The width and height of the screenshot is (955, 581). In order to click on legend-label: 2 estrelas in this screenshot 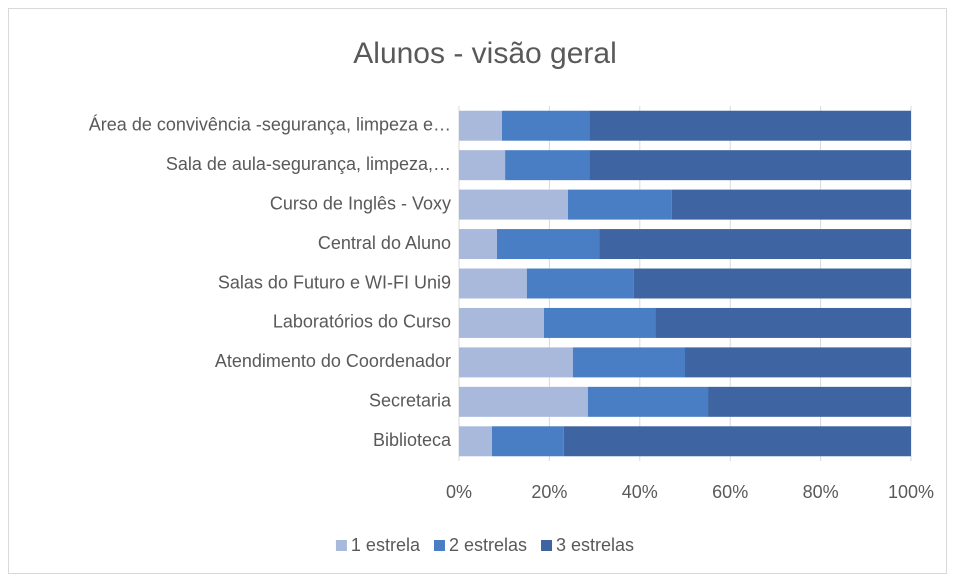, I will do `click(488, 545)`.